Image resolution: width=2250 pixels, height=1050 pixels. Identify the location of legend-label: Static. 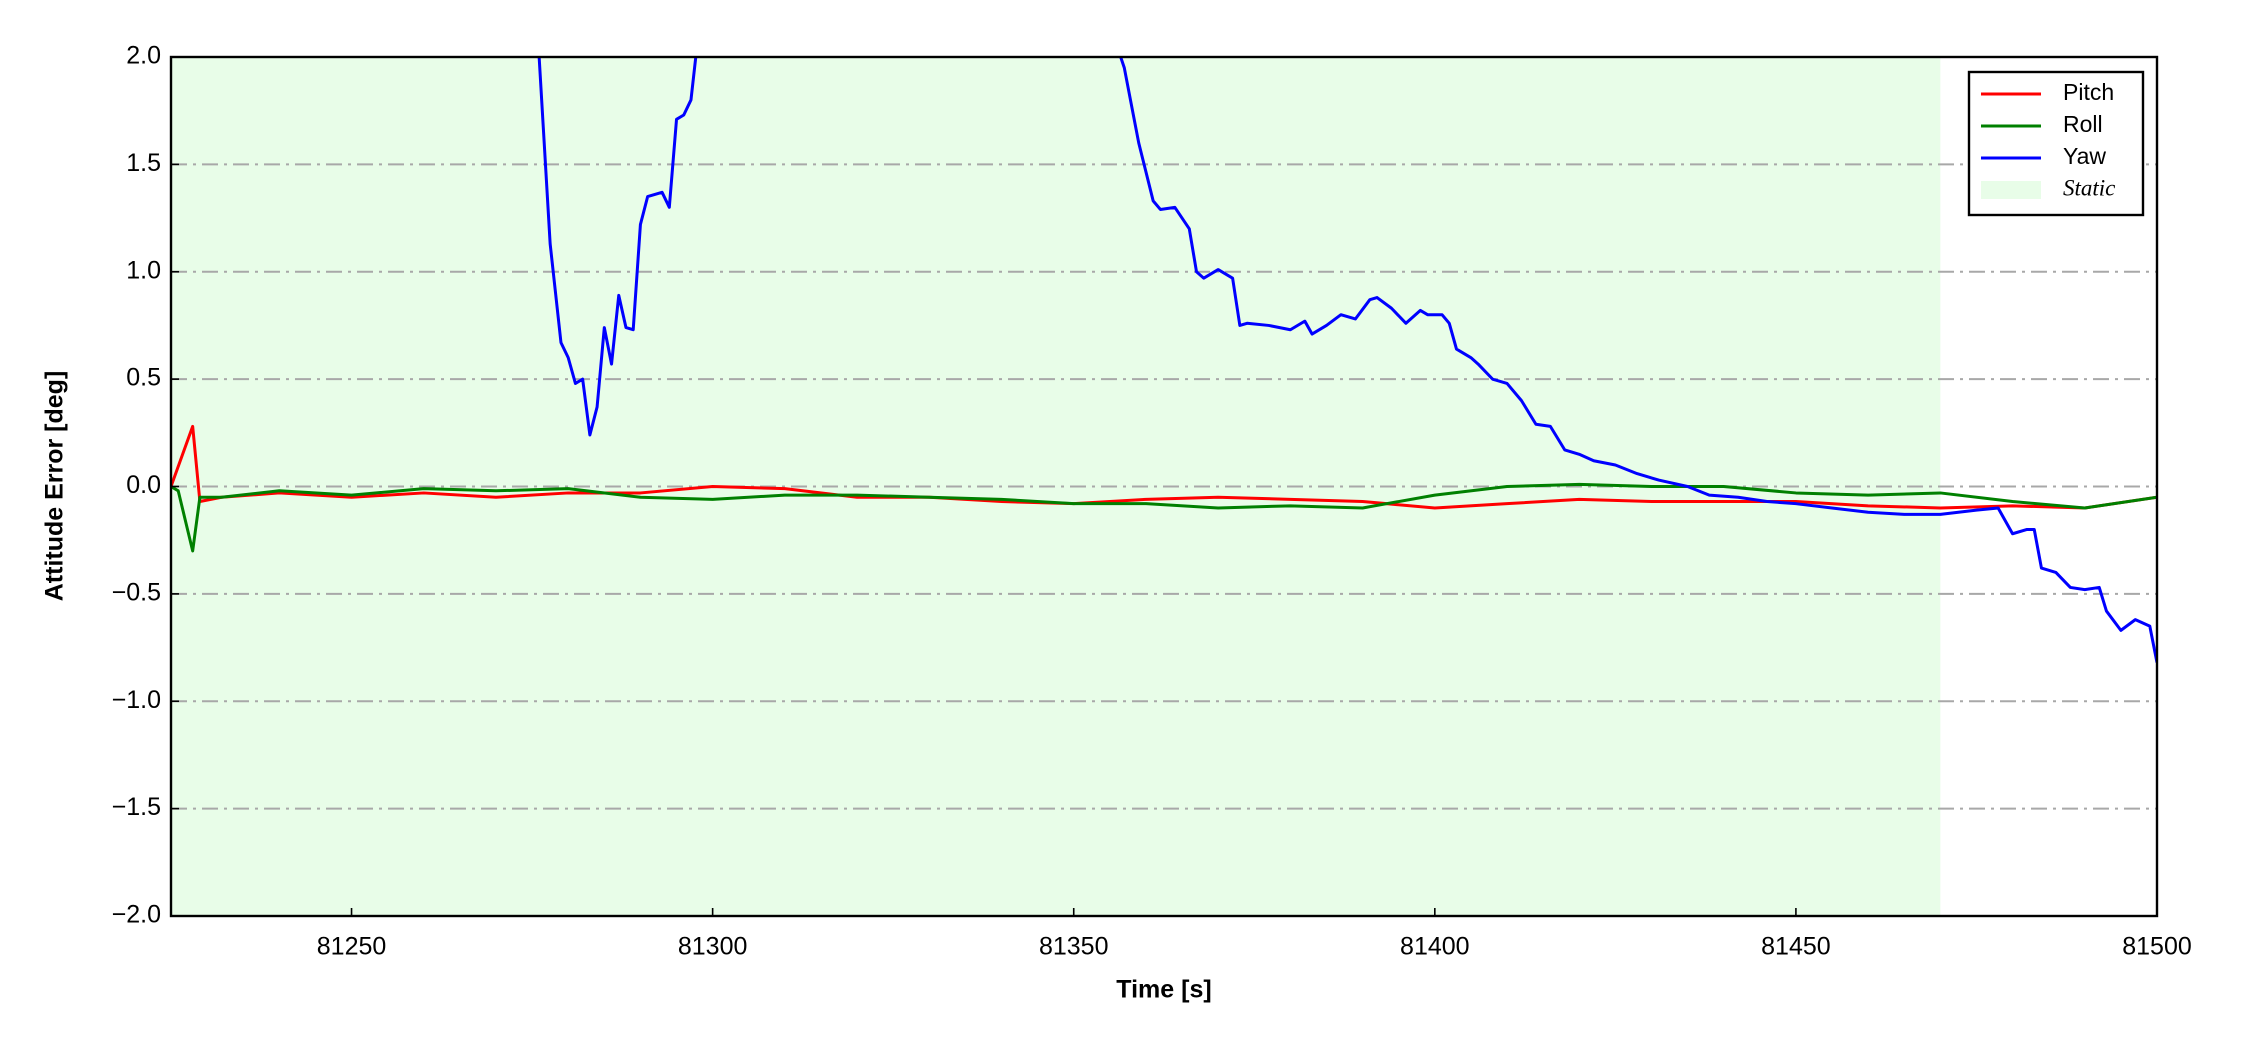
(2089, 187).